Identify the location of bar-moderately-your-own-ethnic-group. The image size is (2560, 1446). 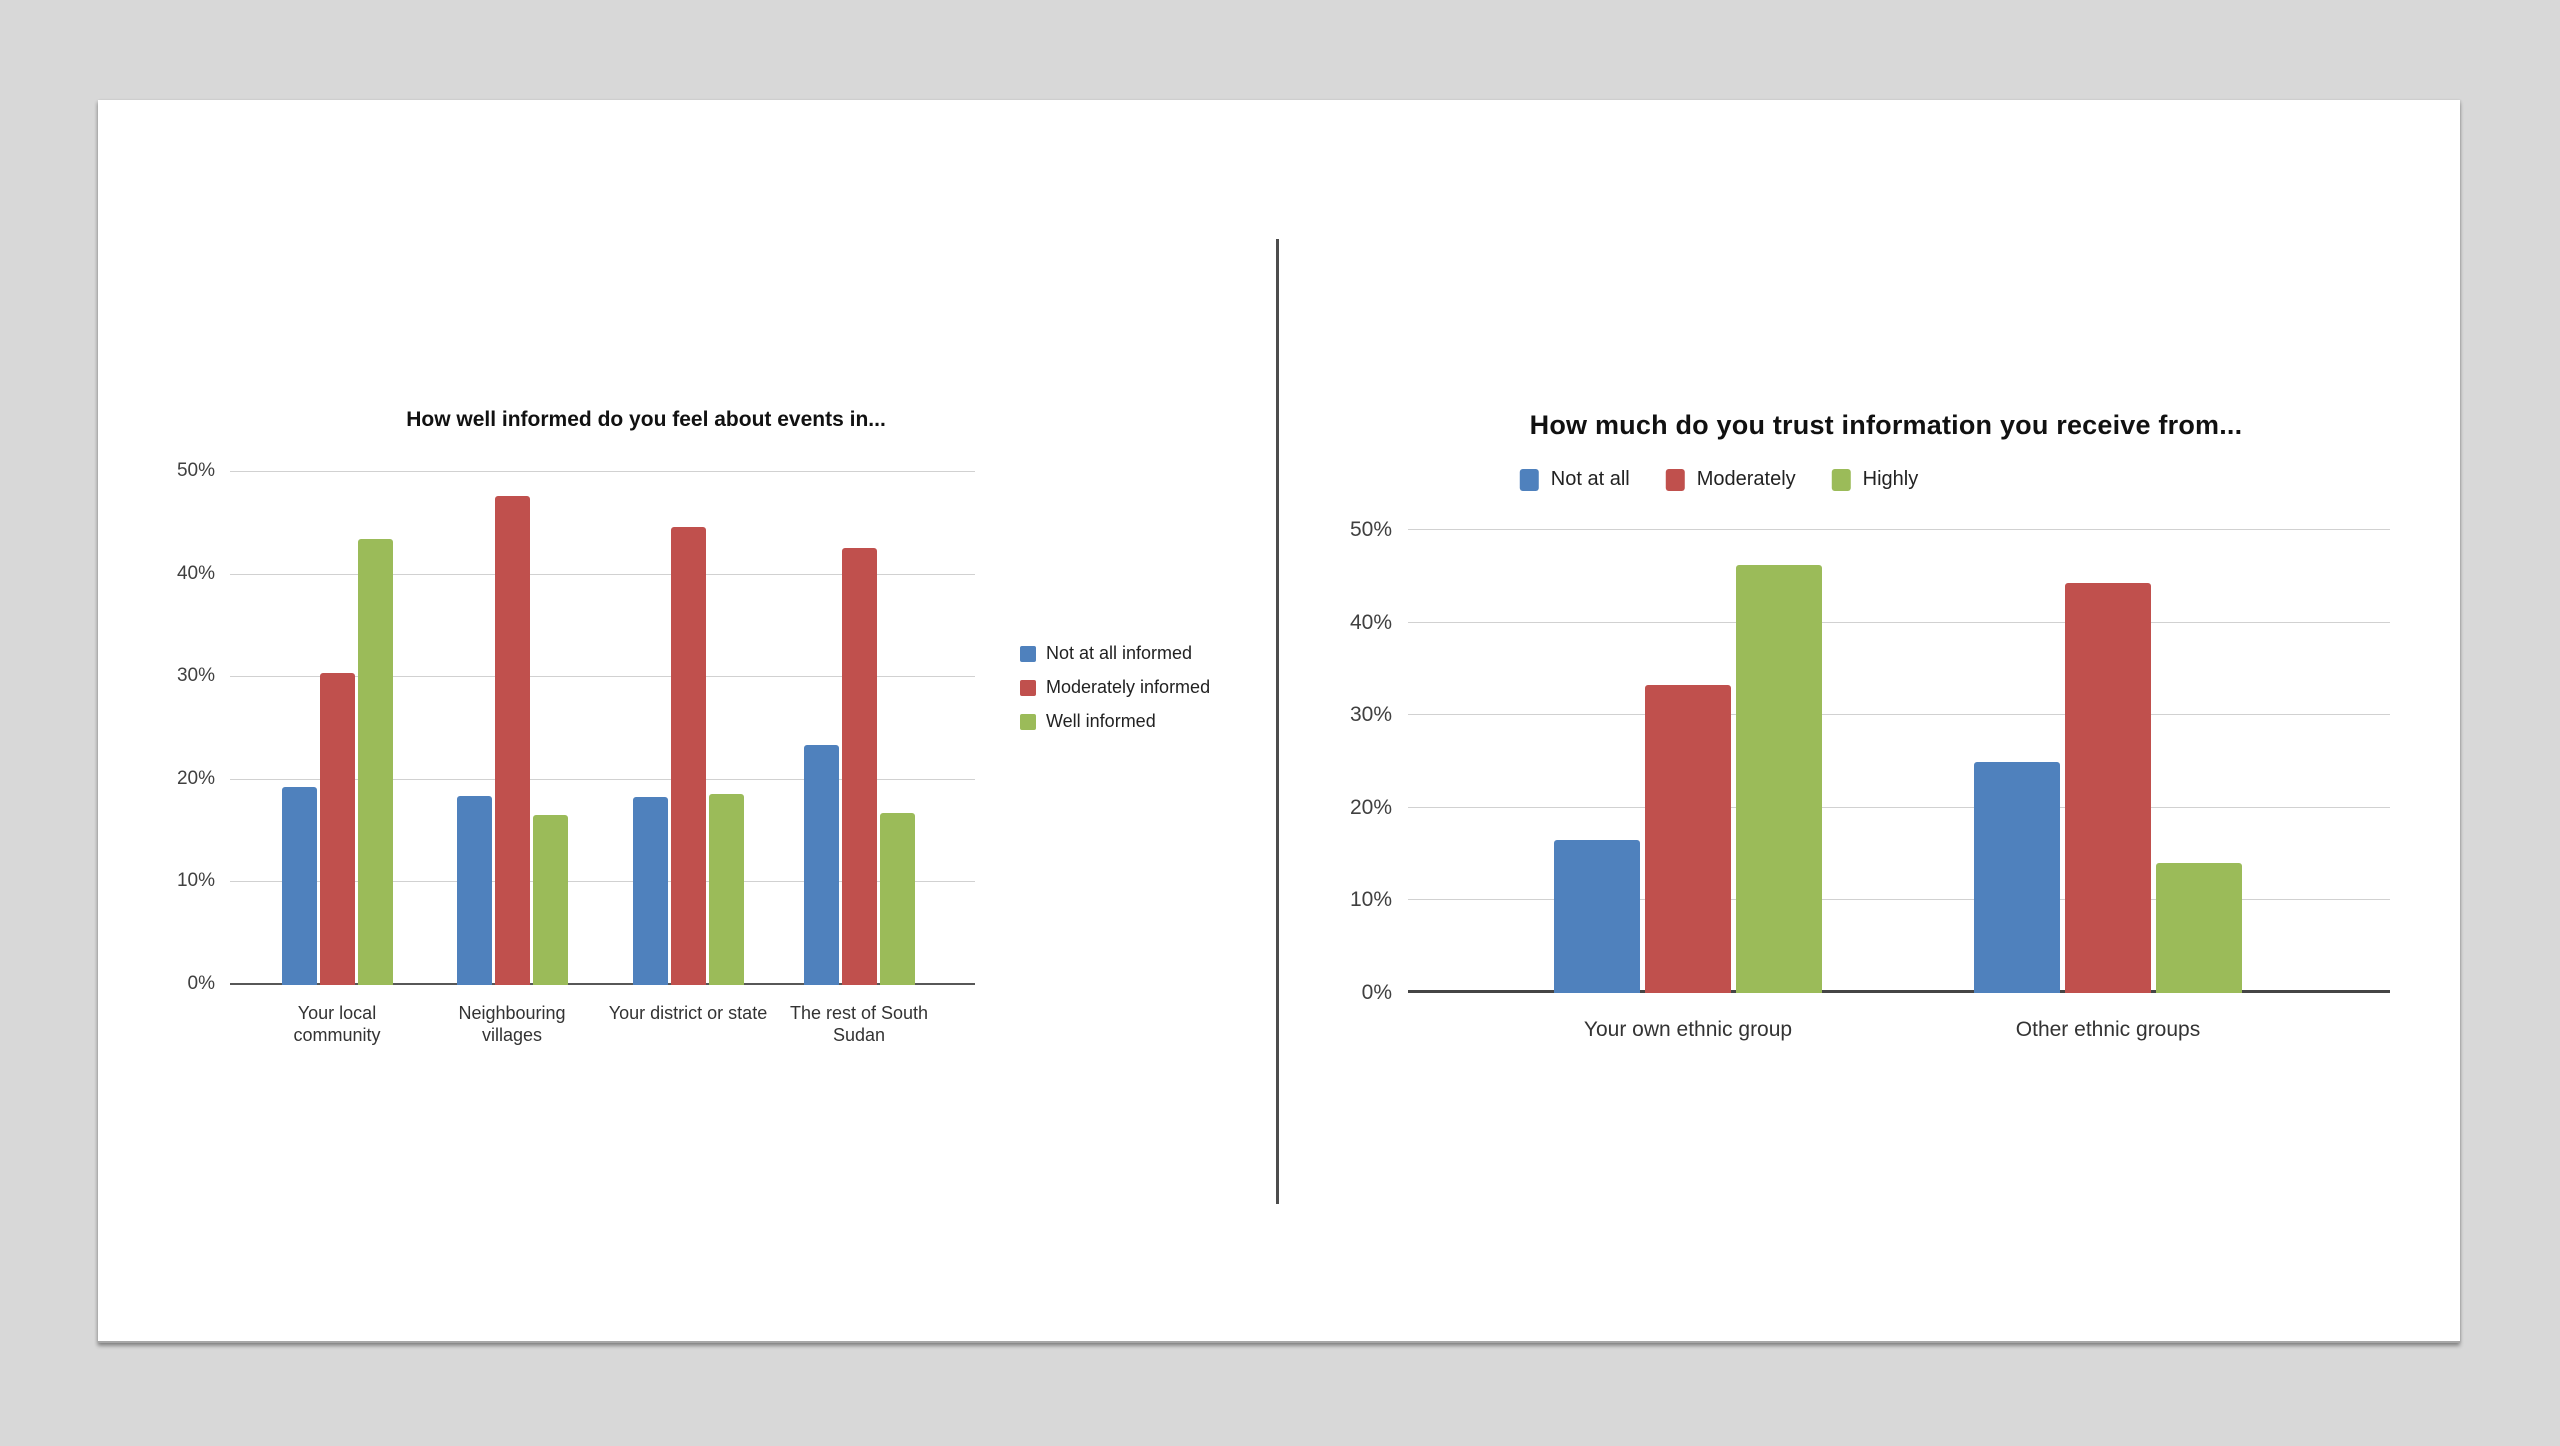
(1688, 839).